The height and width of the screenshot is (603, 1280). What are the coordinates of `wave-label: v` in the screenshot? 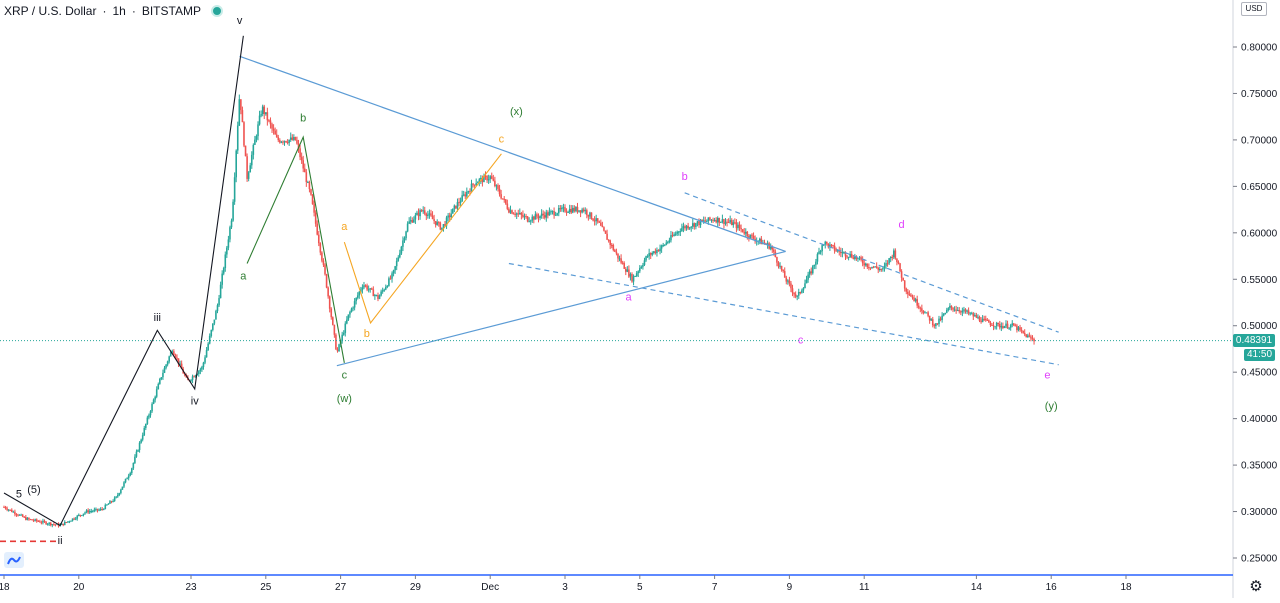 It's located at (240, 21).